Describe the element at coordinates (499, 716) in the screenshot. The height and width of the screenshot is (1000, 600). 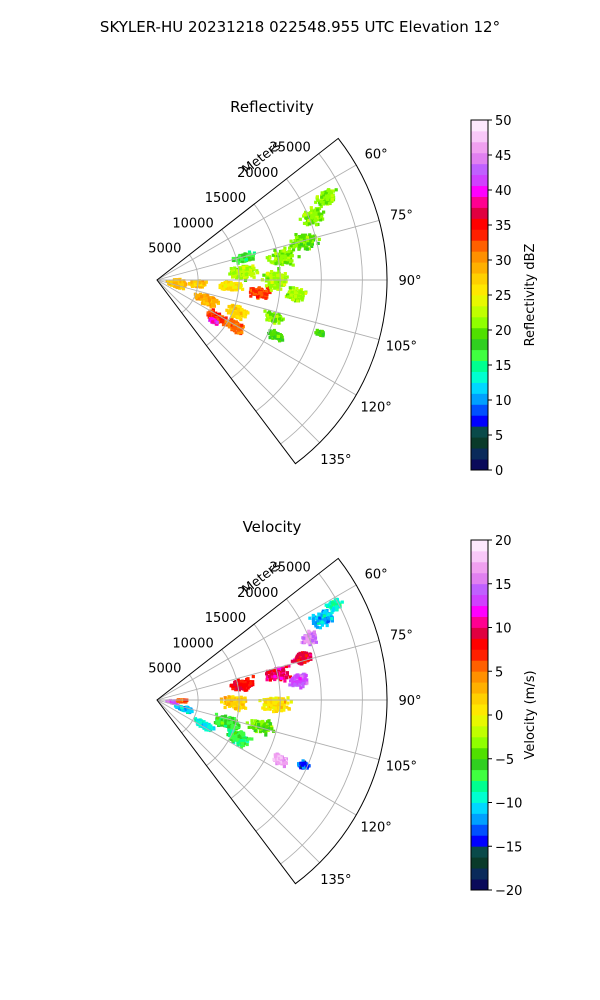
I see `colorbar-tick-label: 0` at that location.